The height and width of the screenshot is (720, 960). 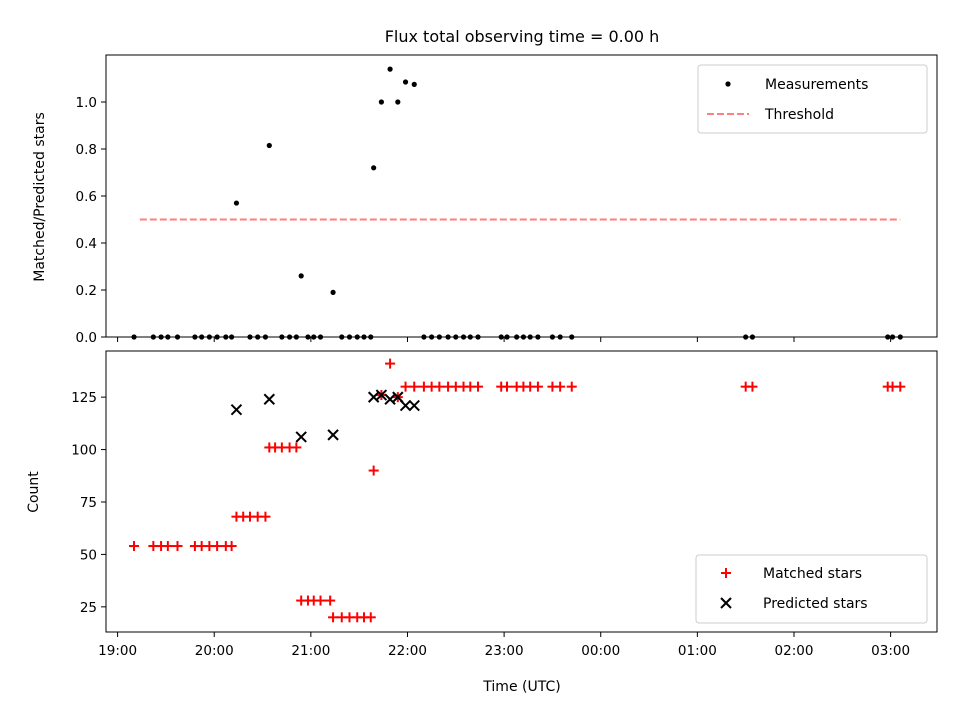 What do you see at coordinates (815, 604) in the screenshot?
I see `legend-predicted-label: Predicted stars` at bounding box center [815, 604].